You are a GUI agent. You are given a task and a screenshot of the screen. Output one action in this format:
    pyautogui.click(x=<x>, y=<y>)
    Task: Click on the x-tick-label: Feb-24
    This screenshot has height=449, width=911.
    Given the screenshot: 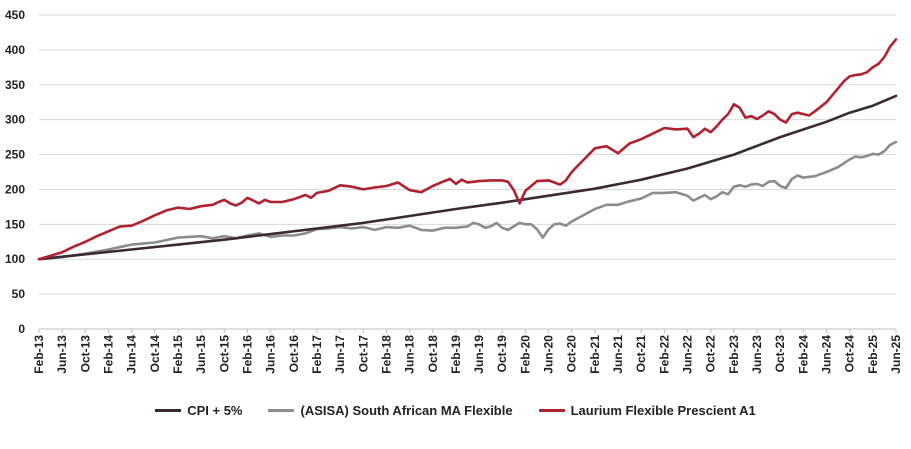 What is the action you would take?
    pyautogui.click(x=803, y=354)
    